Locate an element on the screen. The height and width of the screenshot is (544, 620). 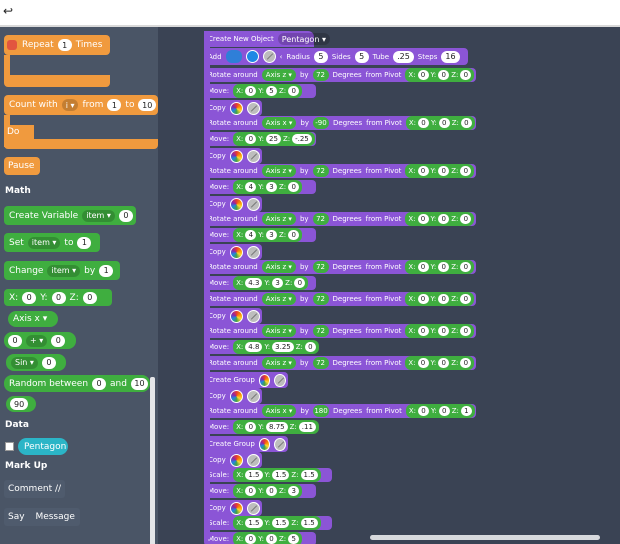
change-var-dropdown: item ▾ is located at coordinates (64, 270).